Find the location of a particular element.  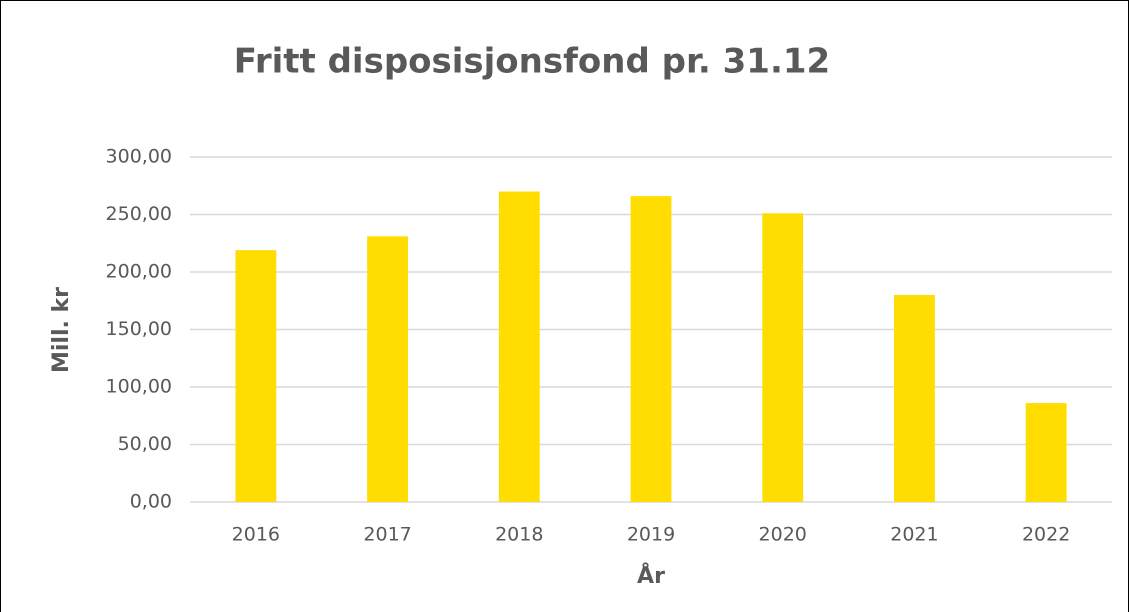

y-tick-label: 50,00 is located at coordinates (145, 444).